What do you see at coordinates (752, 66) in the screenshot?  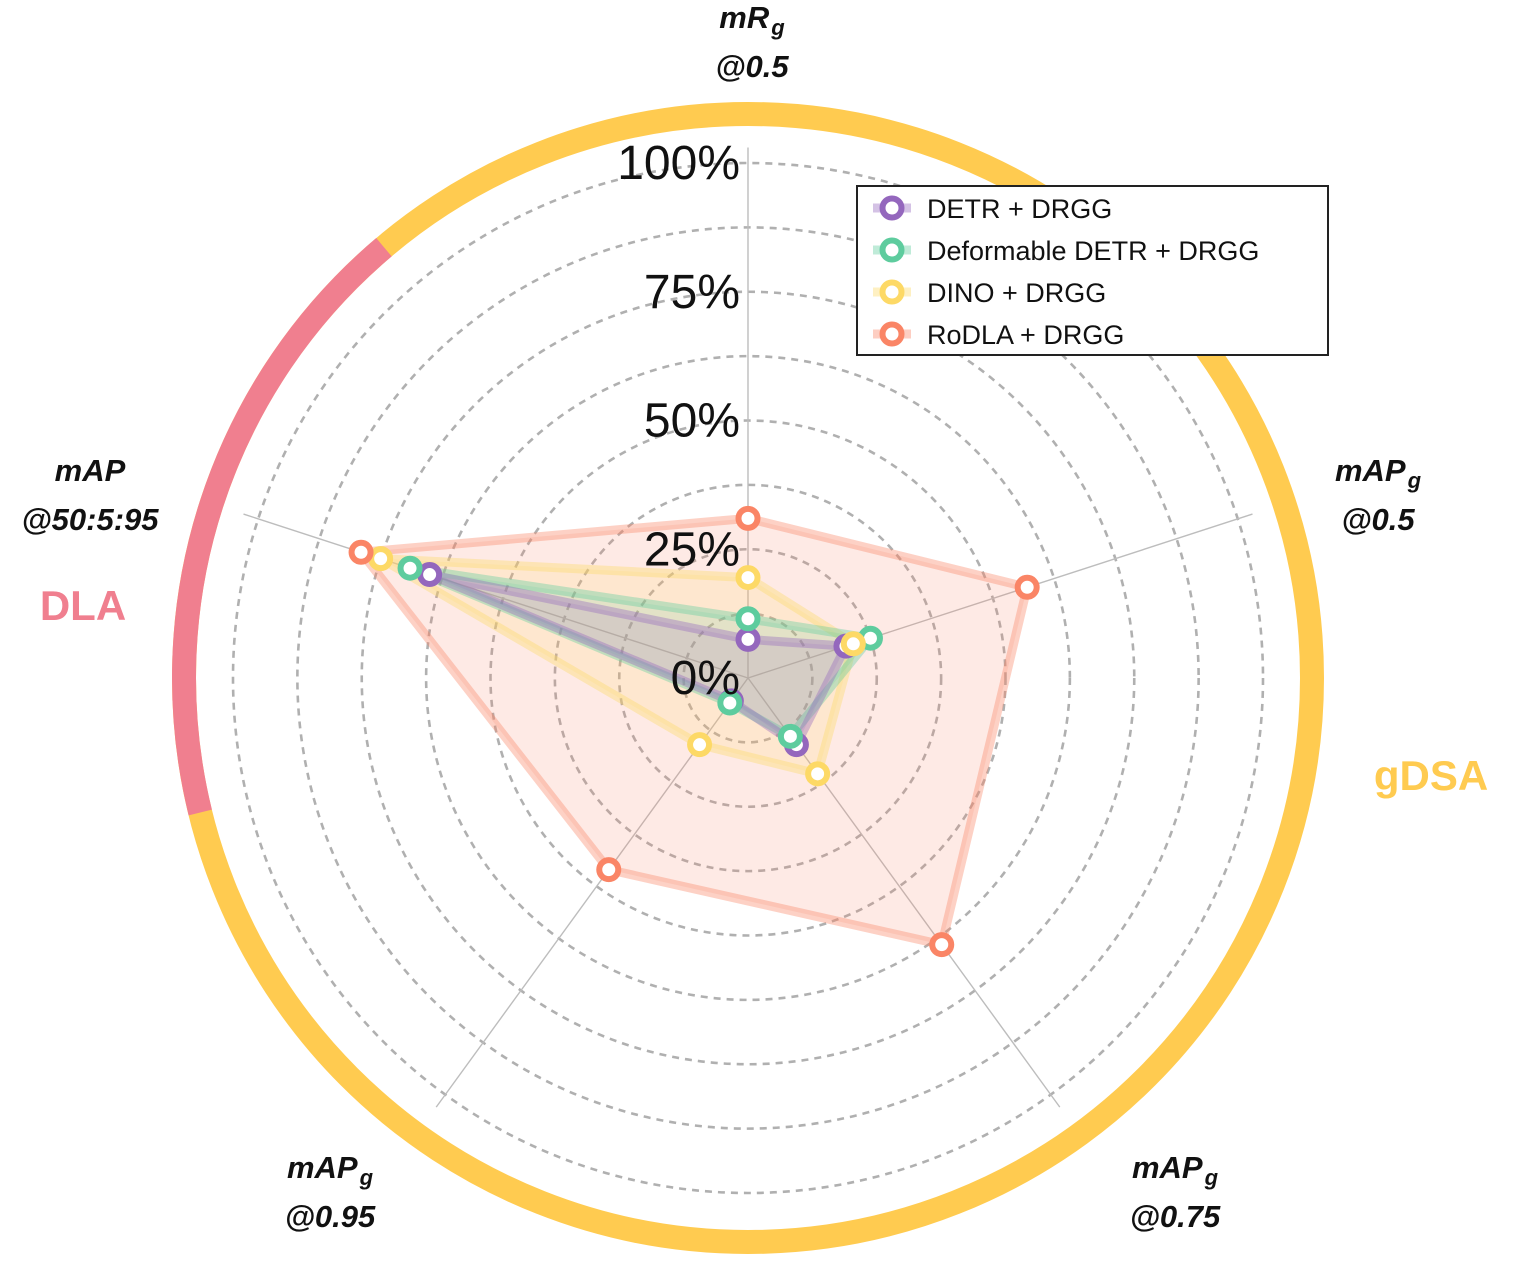 I see `axis-label-0-value: @0.5` at bounding box center [752, 66].